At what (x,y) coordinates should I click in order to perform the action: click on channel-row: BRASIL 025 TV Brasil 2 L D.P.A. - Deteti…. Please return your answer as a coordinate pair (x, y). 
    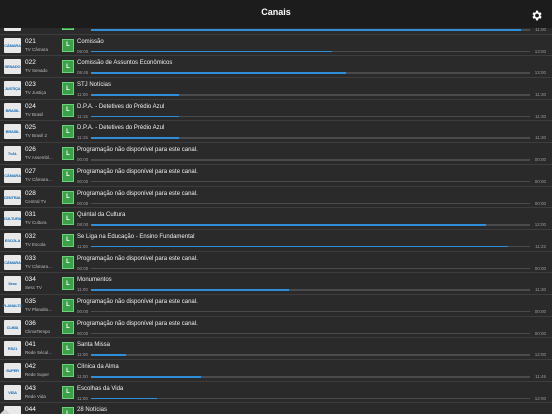
    Looking at the image, I should click on (276, 132).